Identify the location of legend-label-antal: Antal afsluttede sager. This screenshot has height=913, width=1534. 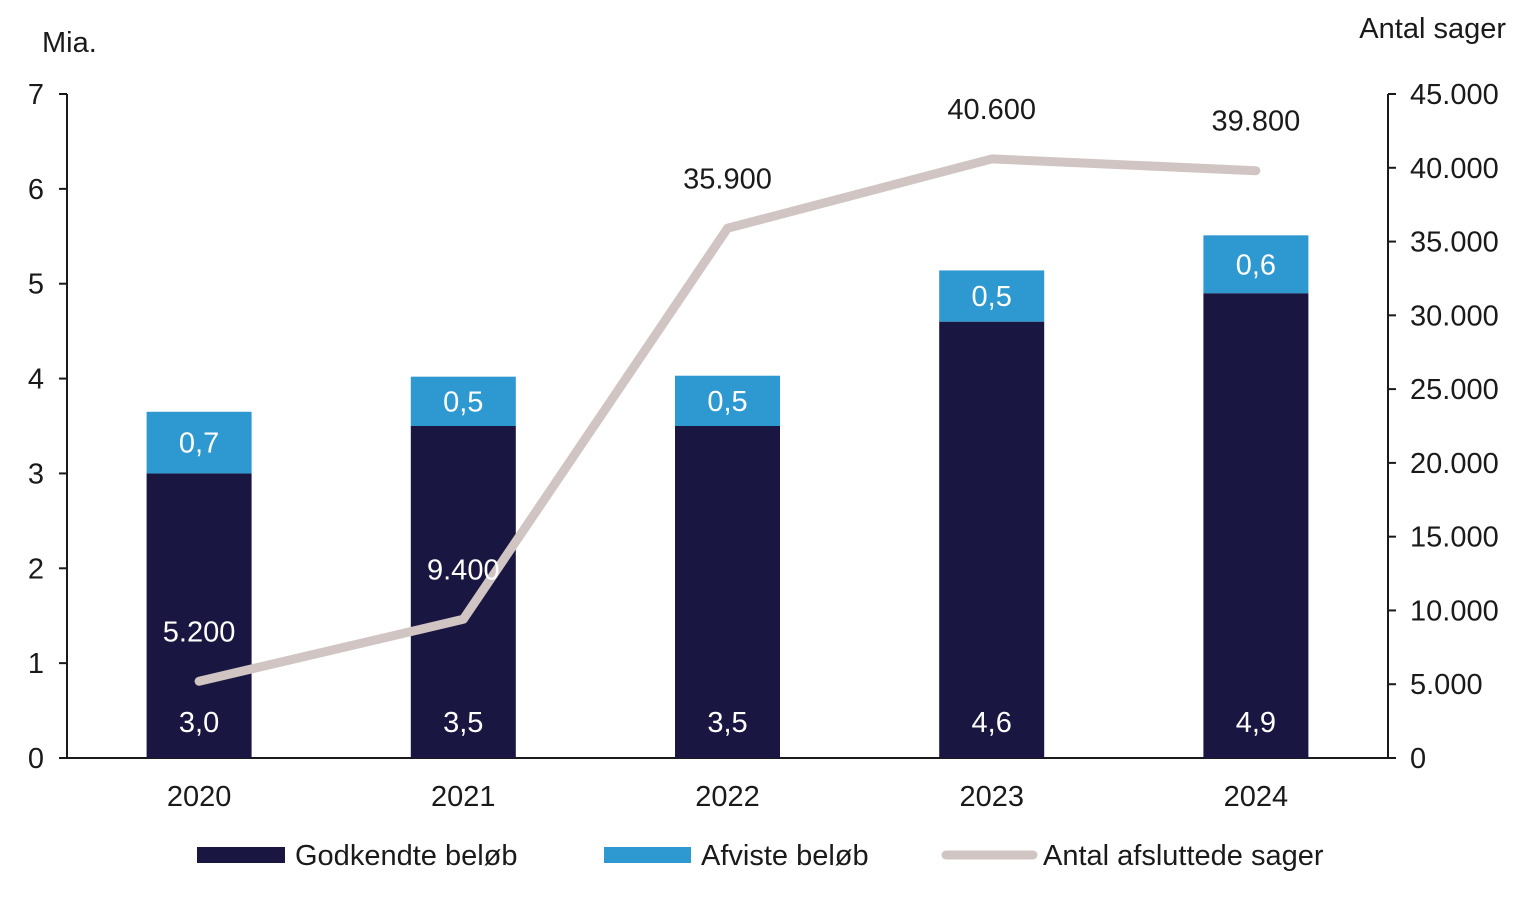
(1183, 856).